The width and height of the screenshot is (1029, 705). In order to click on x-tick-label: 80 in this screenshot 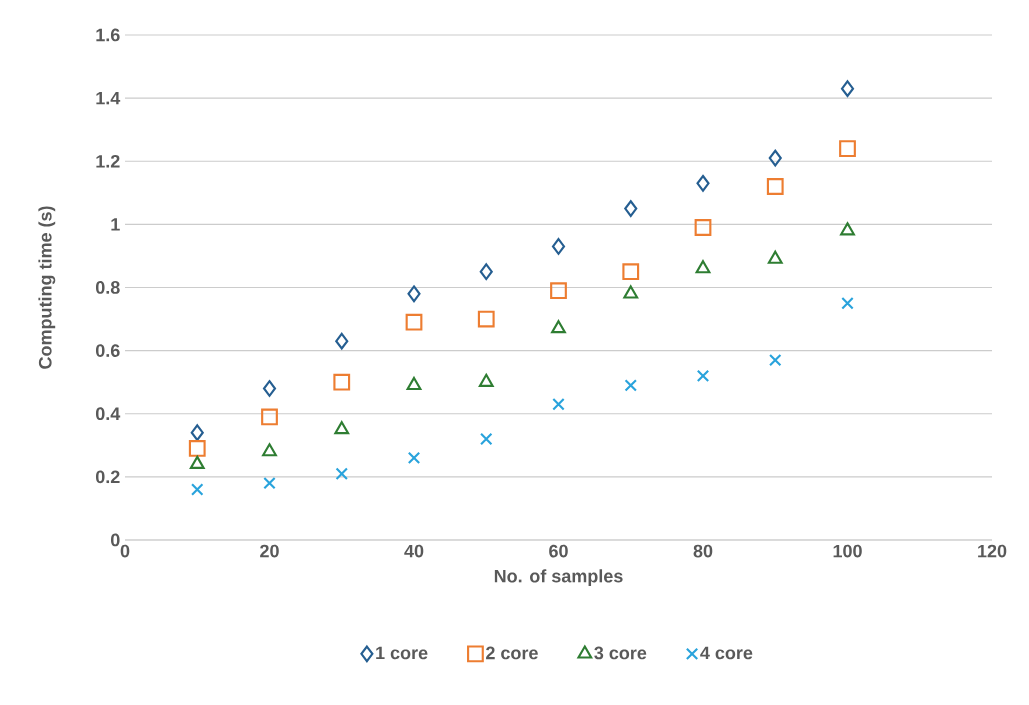, I will do `click(703, 551)`.